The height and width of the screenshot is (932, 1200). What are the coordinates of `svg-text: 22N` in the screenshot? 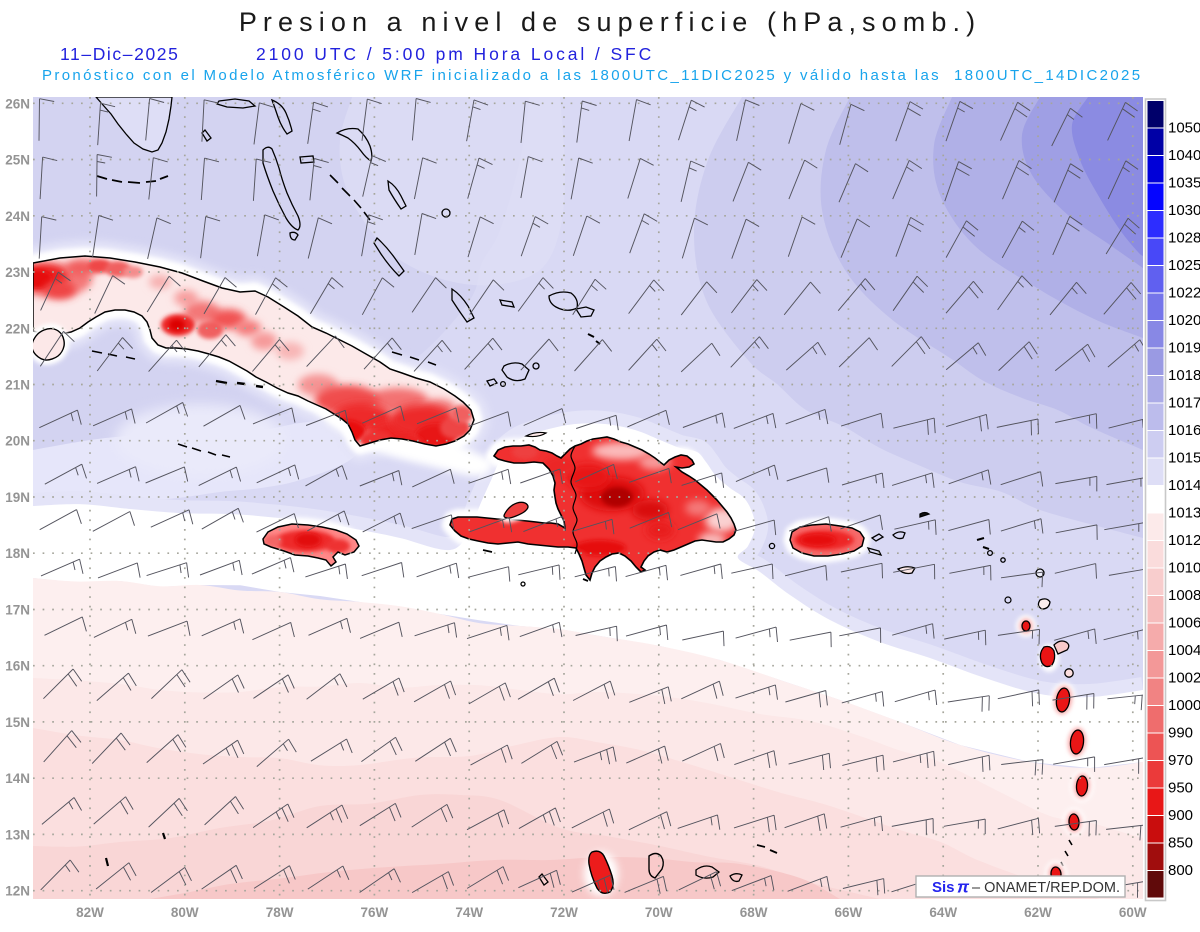 It's located at (17, 328).